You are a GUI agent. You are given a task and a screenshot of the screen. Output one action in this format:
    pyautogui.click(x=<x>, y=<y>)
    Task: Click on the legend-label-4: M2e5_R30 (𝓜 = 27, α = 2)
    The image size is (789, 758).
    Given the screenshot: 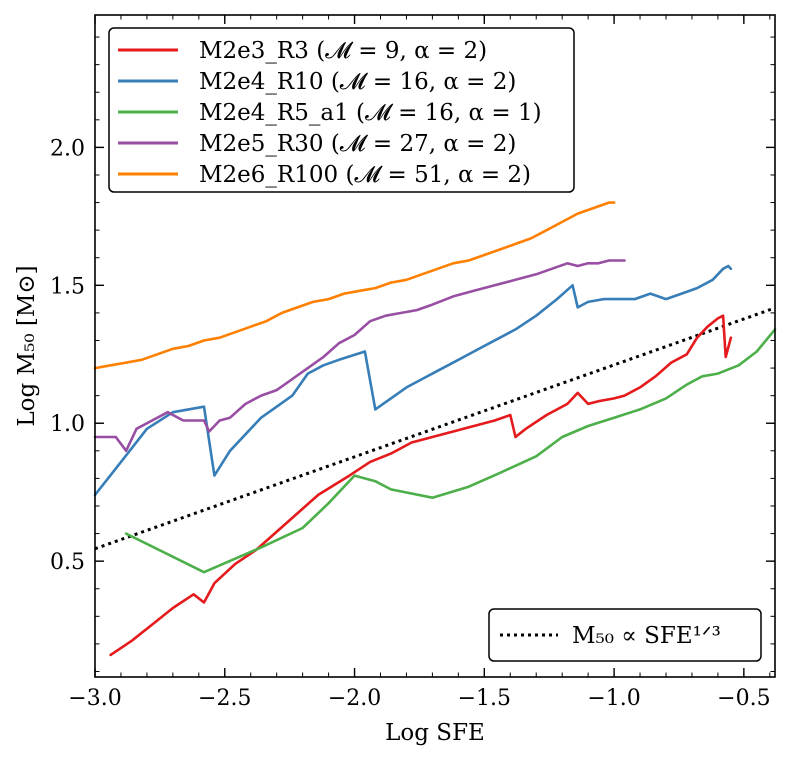 What is the action you would take?
    pyautogui.click(x=357, y=144)
    